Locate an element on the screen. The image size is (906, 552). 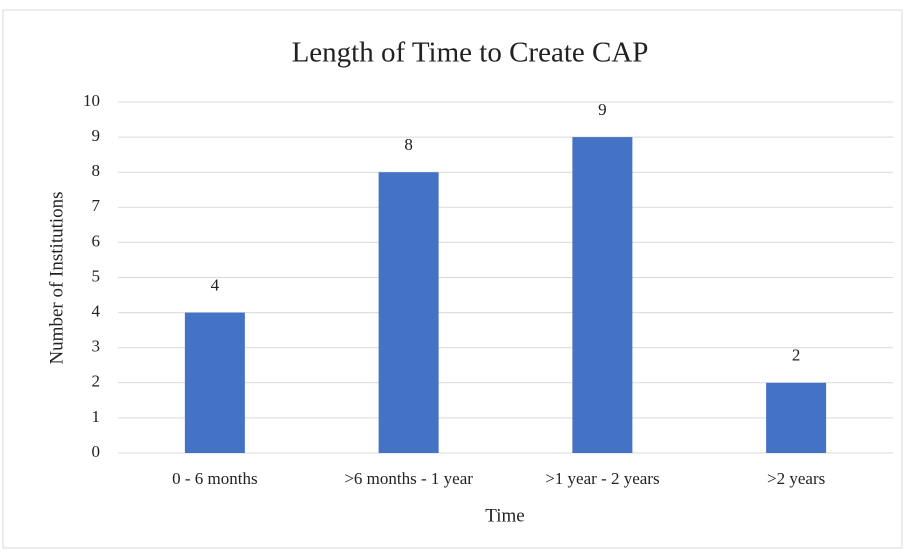
x-tick-label: >1 year - 2 years is located at coordinates (602, 478).